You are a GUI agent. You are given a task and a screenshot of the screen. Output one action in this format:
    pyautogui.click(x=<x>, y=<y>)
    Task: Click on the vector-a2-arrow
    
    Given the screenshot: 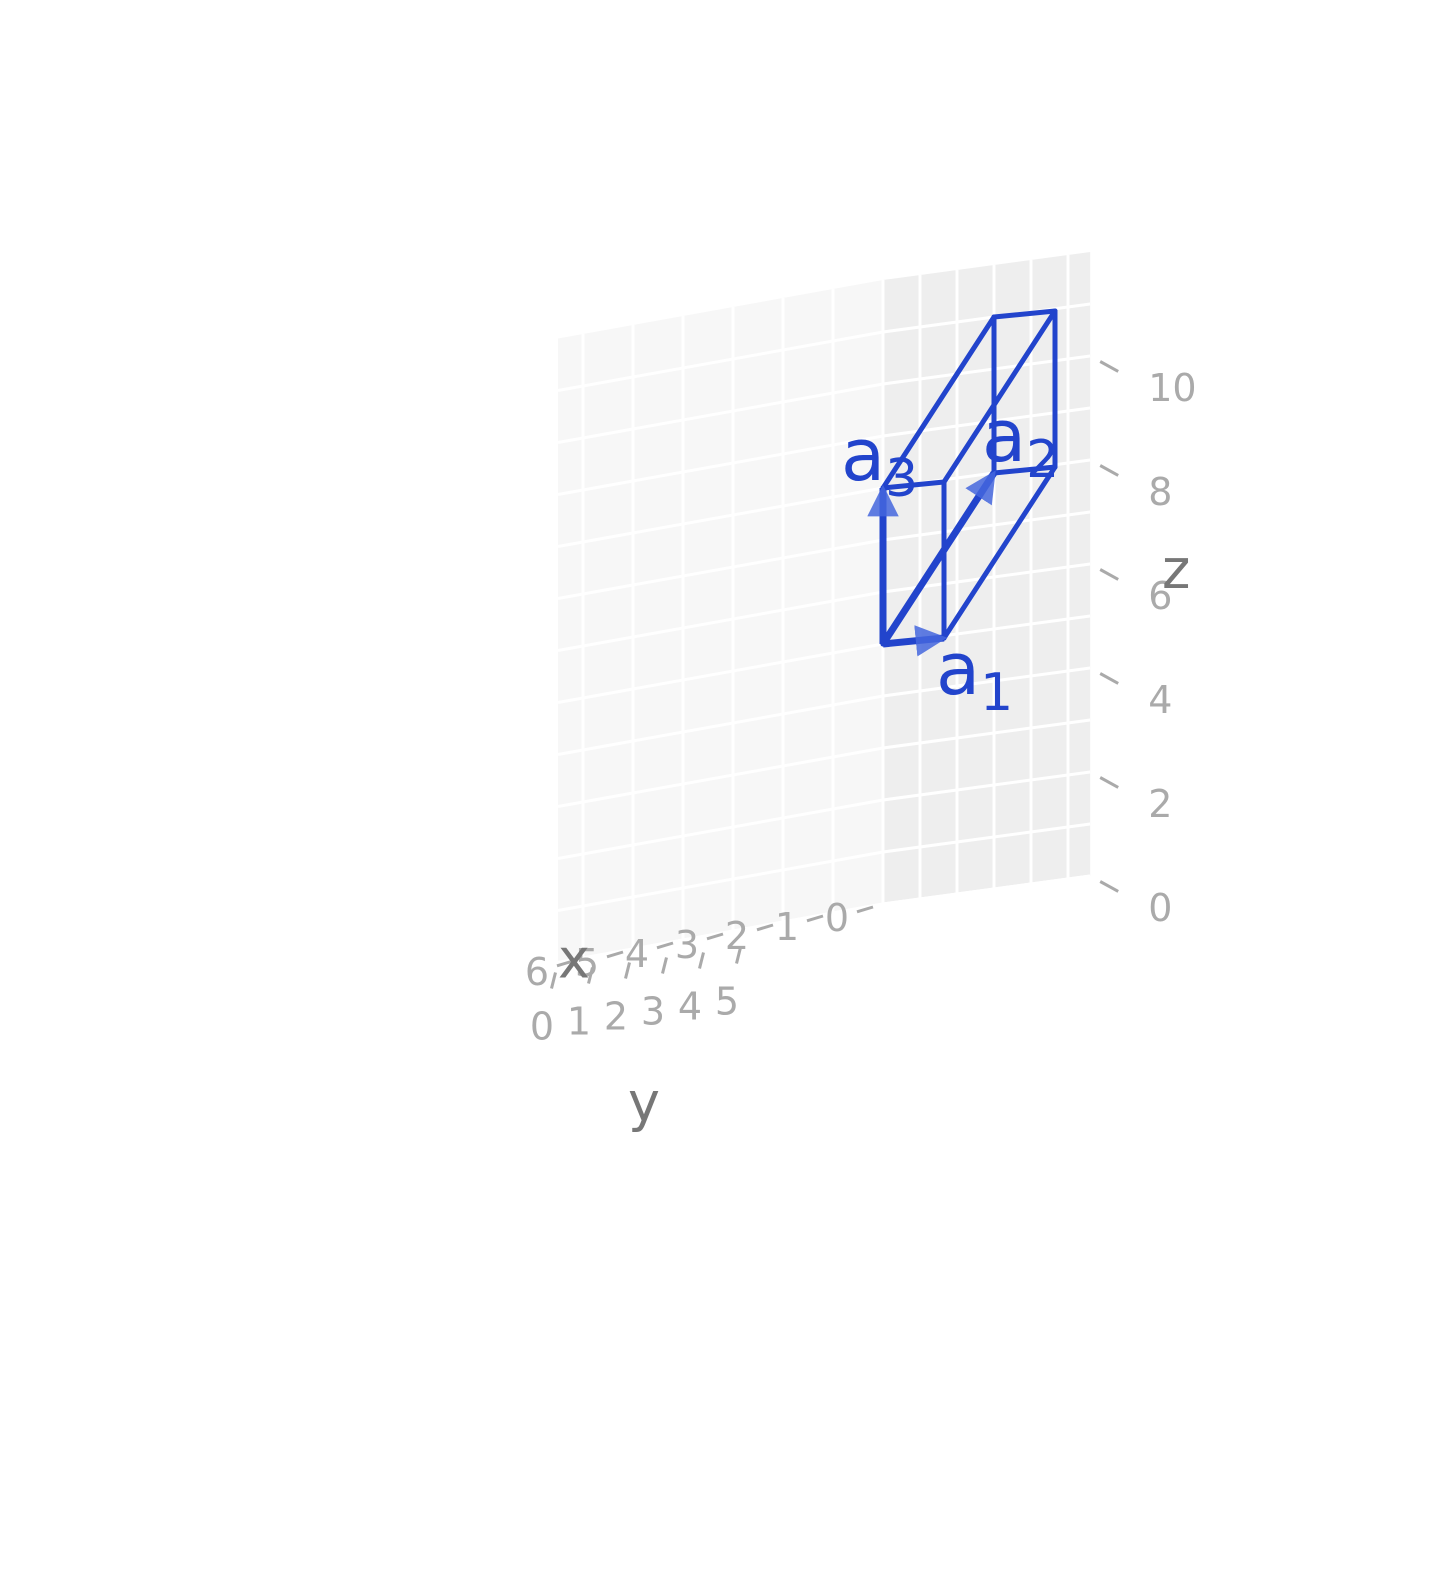 What is the action you would take?
    pyautogui.click(x=938, y=558)
    